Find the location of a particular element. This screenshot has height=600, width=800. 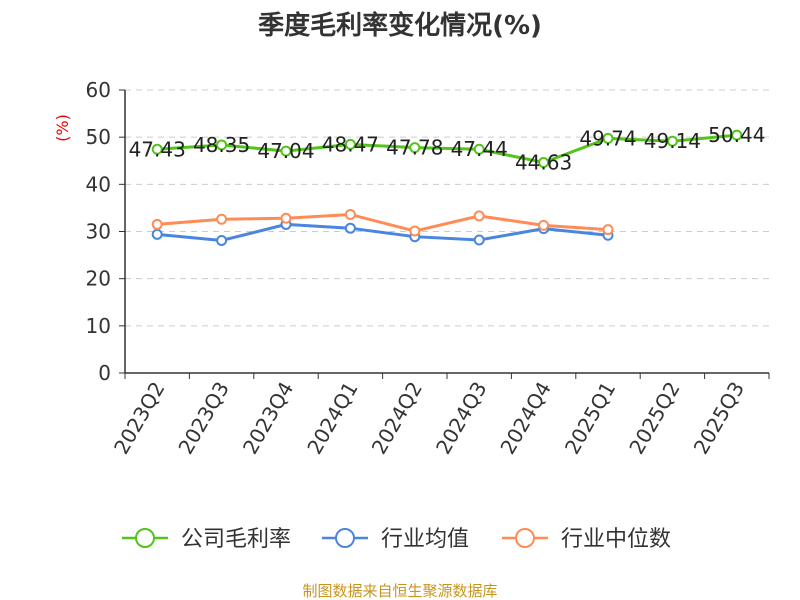

legend-label: 行业中位数 is located at coordinates (616, 539).